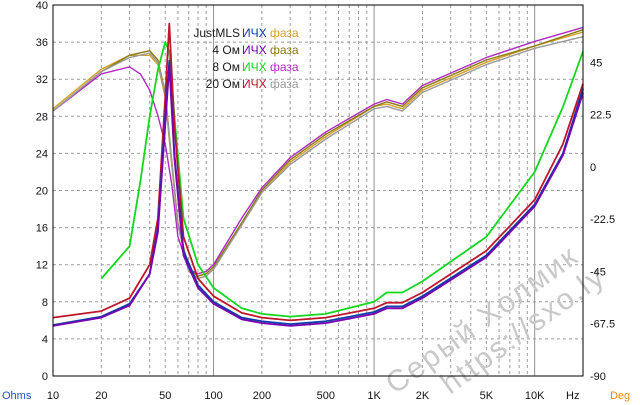 Image resolution: width=640 pixels, height=405 pixels. Describe the element at coordinates (598, 377) in the screenshot. I see `y-right-tick-label: -90` at that location.